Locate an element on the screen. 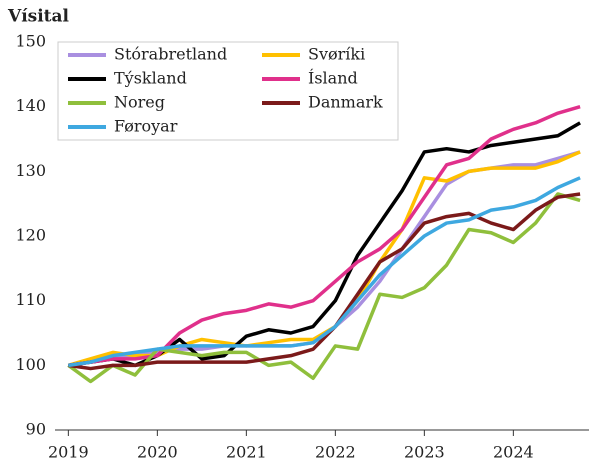 The width and height of the screenshot is (589, 465). x-tick-label: 2020 is located at coordinates (157, 452).